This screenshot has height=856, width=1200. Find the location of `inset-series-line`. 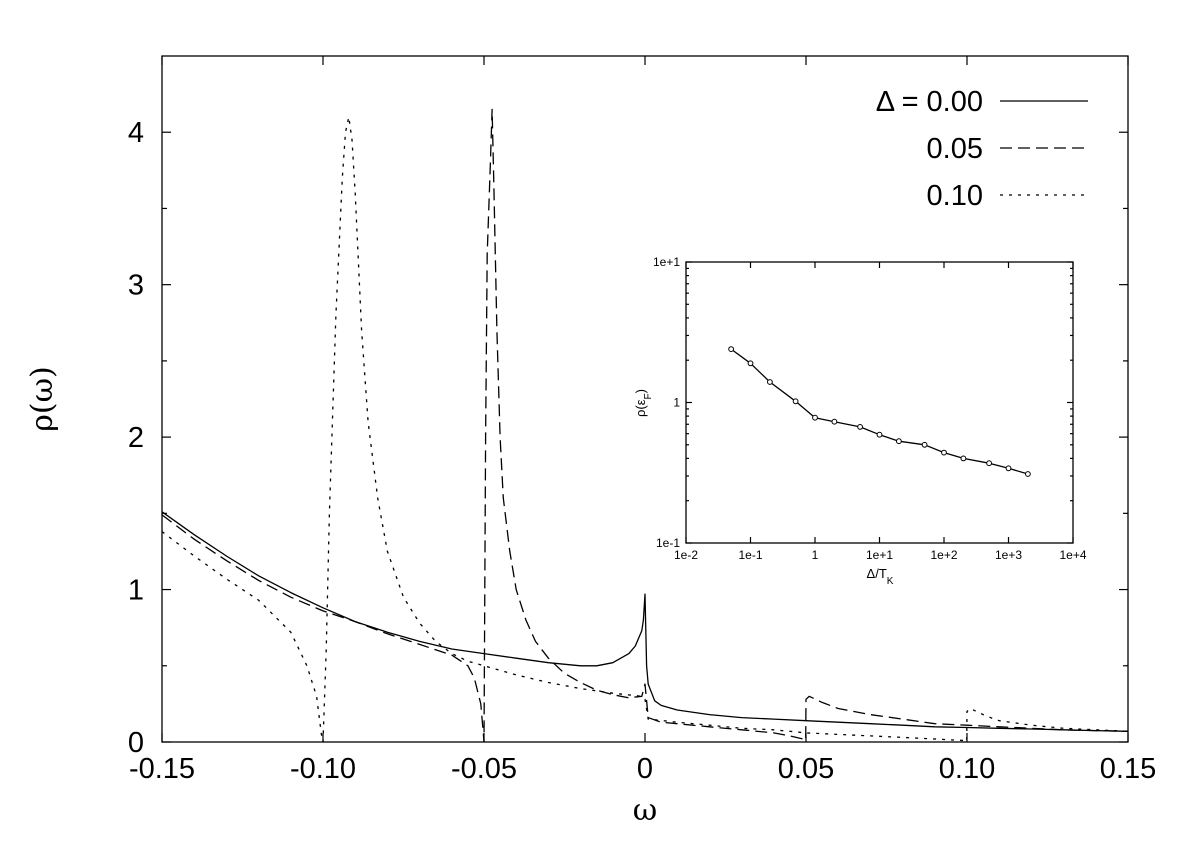

inset-series-line is located at coordinates (879, 411).